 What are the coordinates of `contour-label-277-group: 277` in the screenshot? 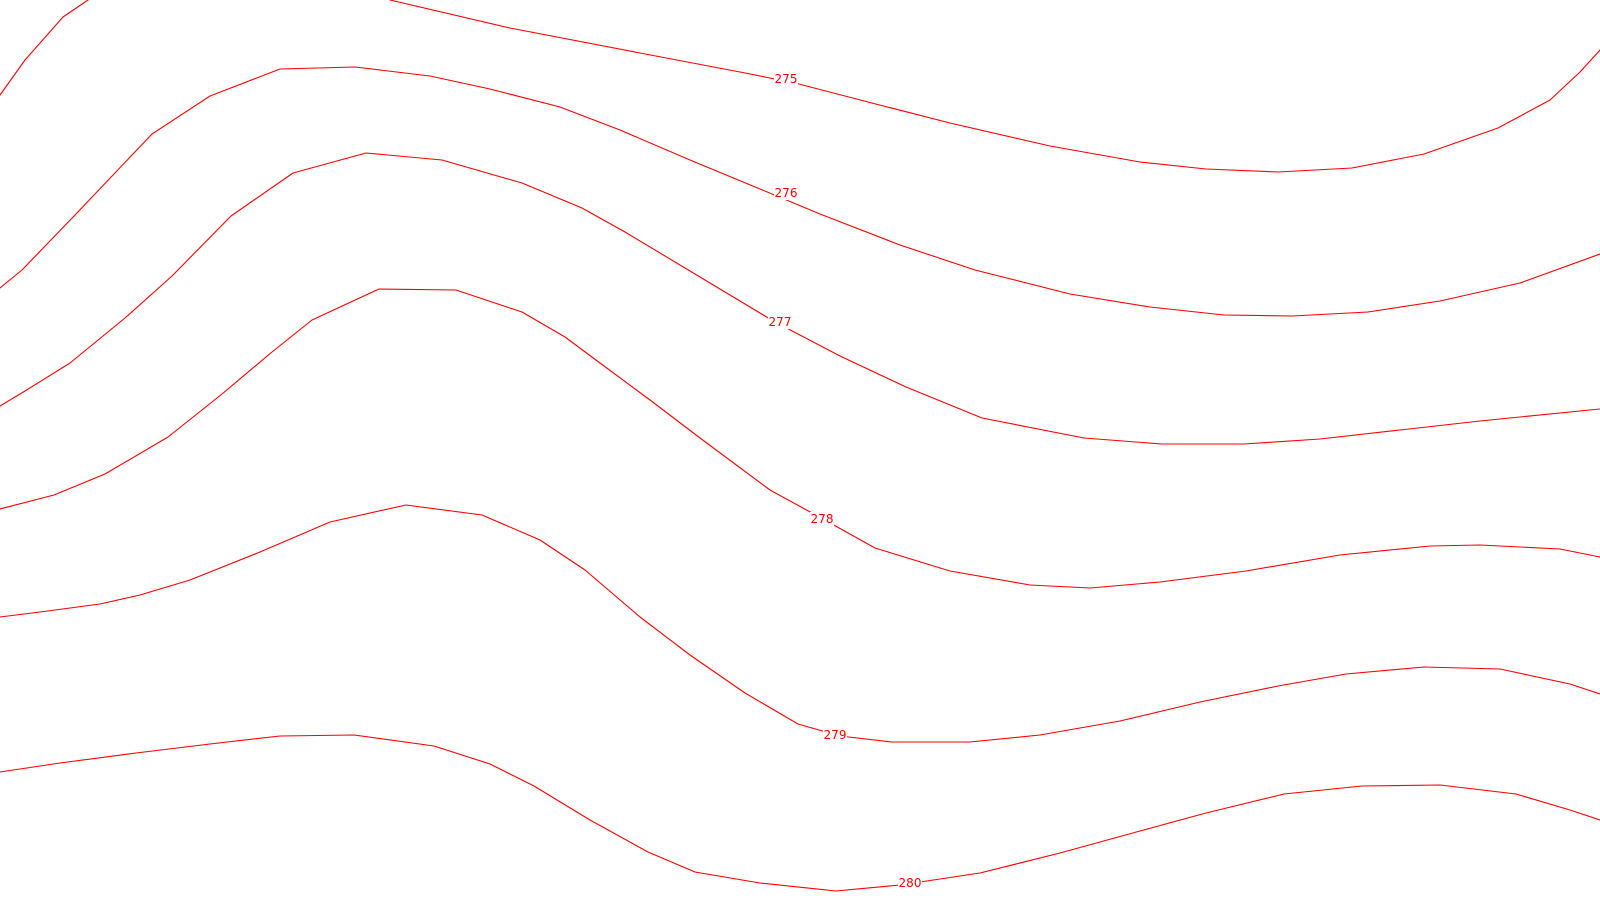 It's located at (780, 322).